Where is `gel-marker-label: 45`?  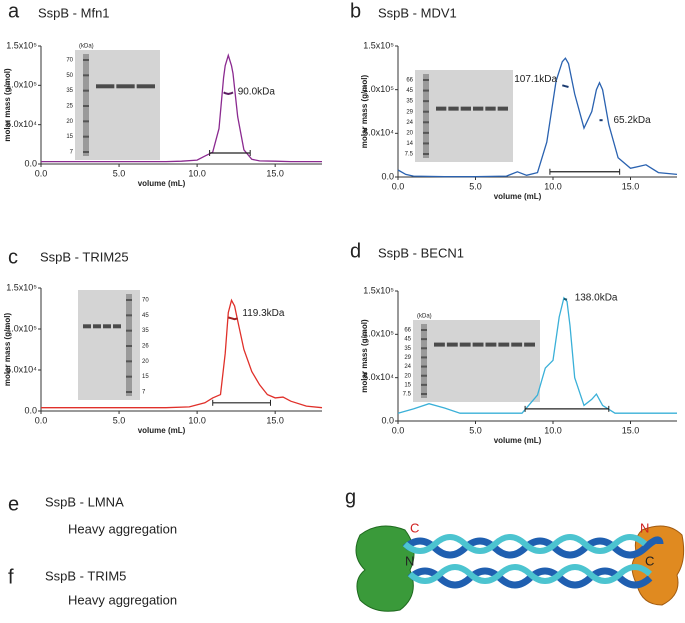
gel-marker-label: 45 is located at coordinates (145, 316).